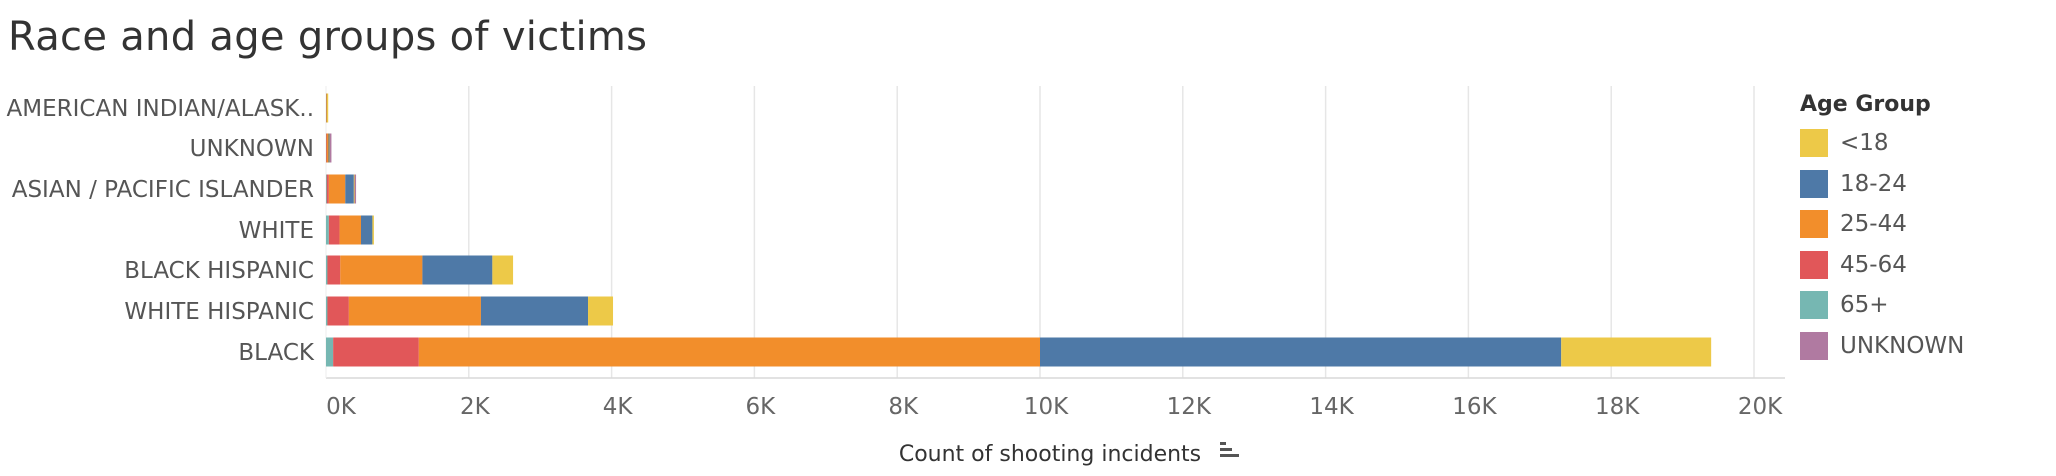 The image size is (2056, 476). Describe the element at coordinates (1474, 407) in the screenshot. I see `x-tick-label: 16K` at that location.